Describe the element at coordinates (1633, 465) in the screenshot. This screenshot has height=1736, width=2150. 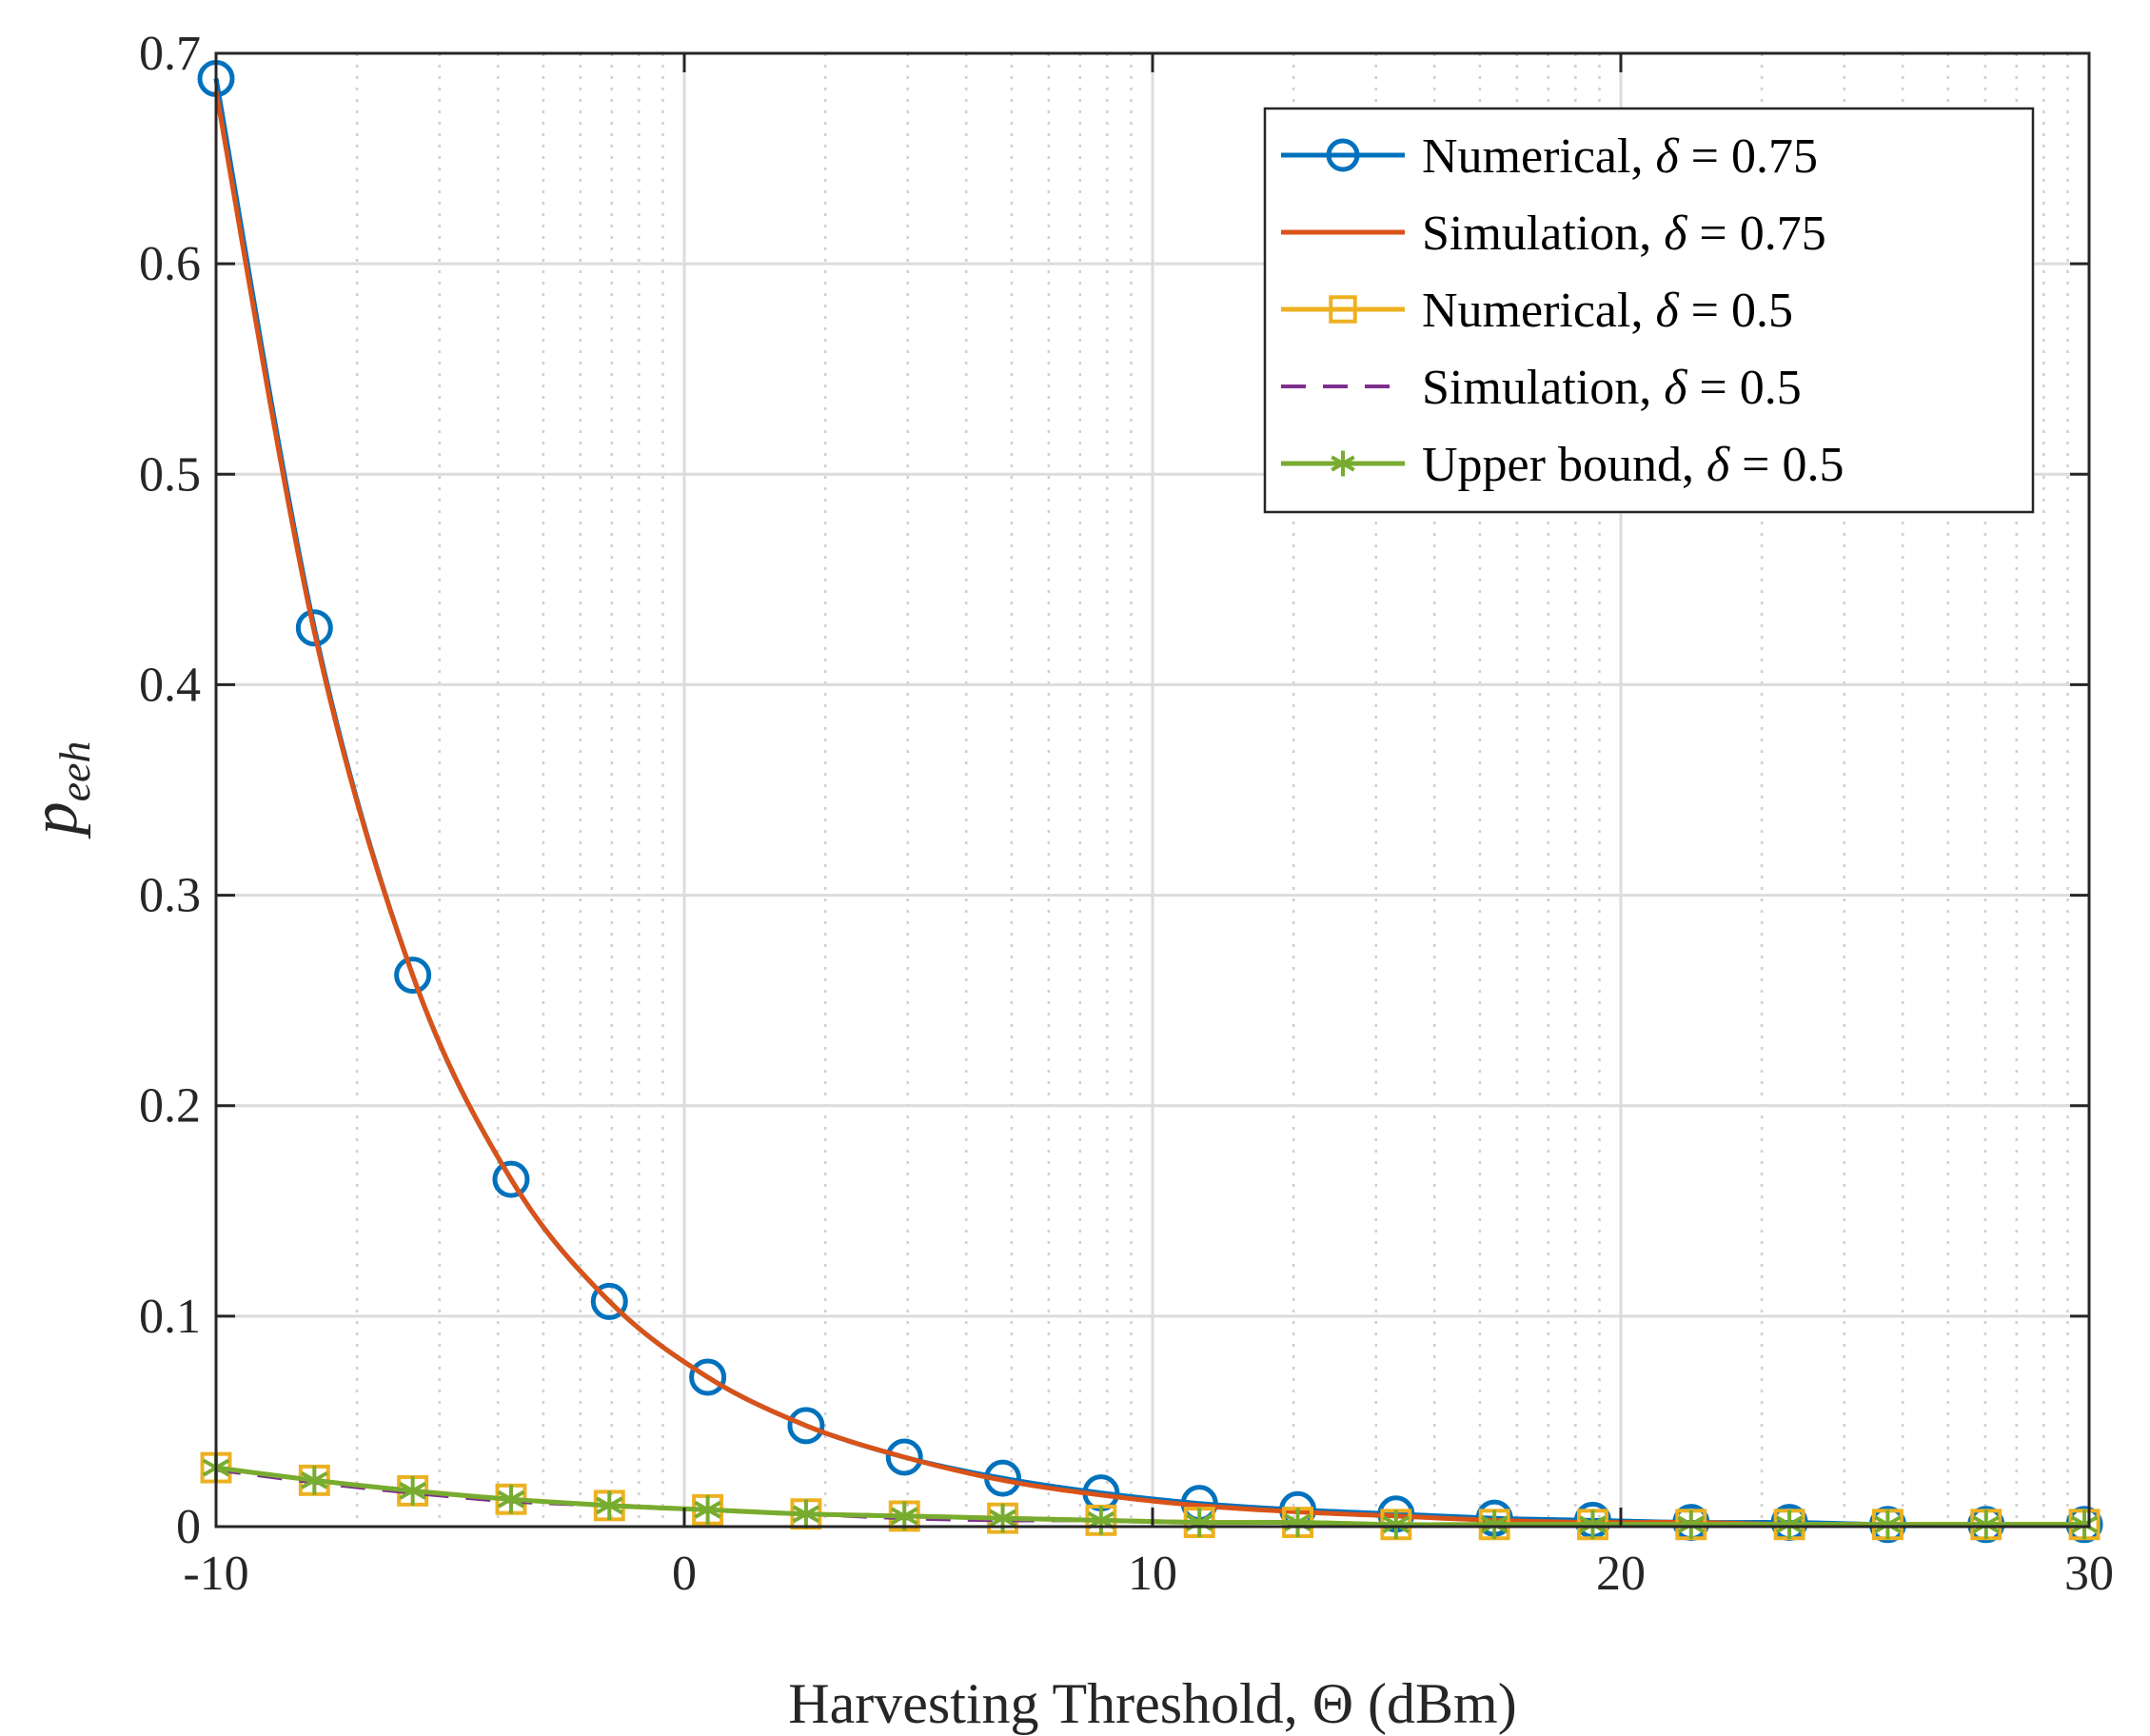
I see `legend-label: Upper bound, δ = 0.5` at that location.